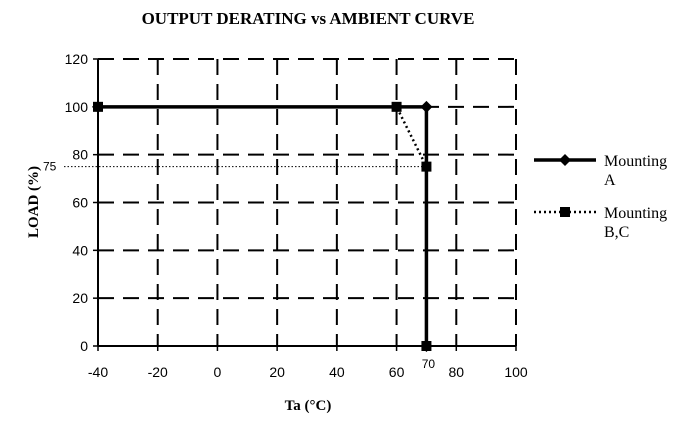 The height and width of the screenshot is (422, 693). What do you see at coordinates (158, 372) in the screenshot?
I see `x-tick-label: -20` at bounding box center [158, 372].